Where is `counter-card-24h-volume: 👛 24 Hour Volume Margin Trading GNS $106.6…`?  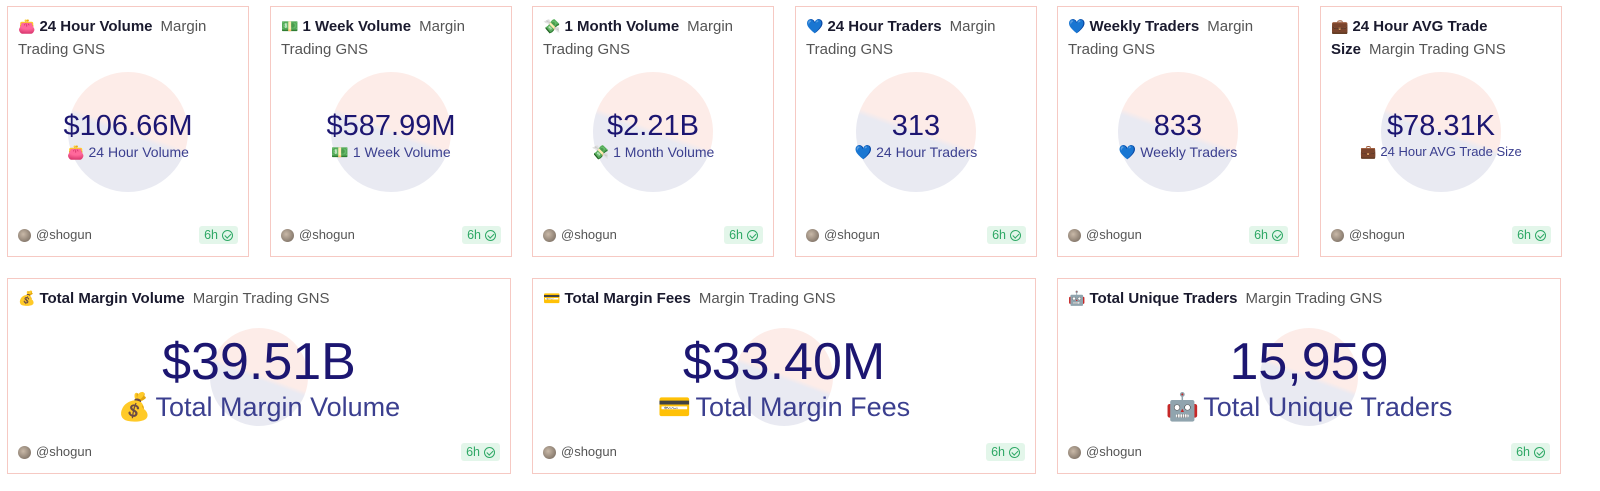
counter-card-24h-volume: 👛 24 Hour Volume Margin Trading GNS $106.6… is located at coordinates (128, 131).